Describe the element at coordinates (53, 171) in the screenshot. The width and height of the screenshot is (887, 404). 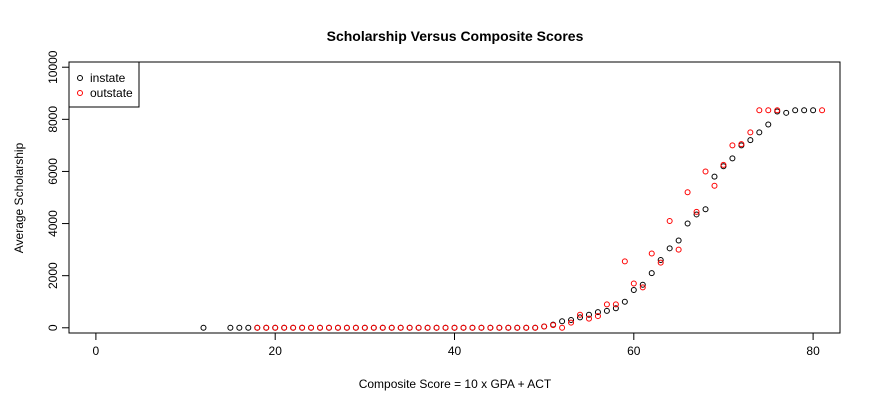
I see `y-tick-label: 6000` at that location.